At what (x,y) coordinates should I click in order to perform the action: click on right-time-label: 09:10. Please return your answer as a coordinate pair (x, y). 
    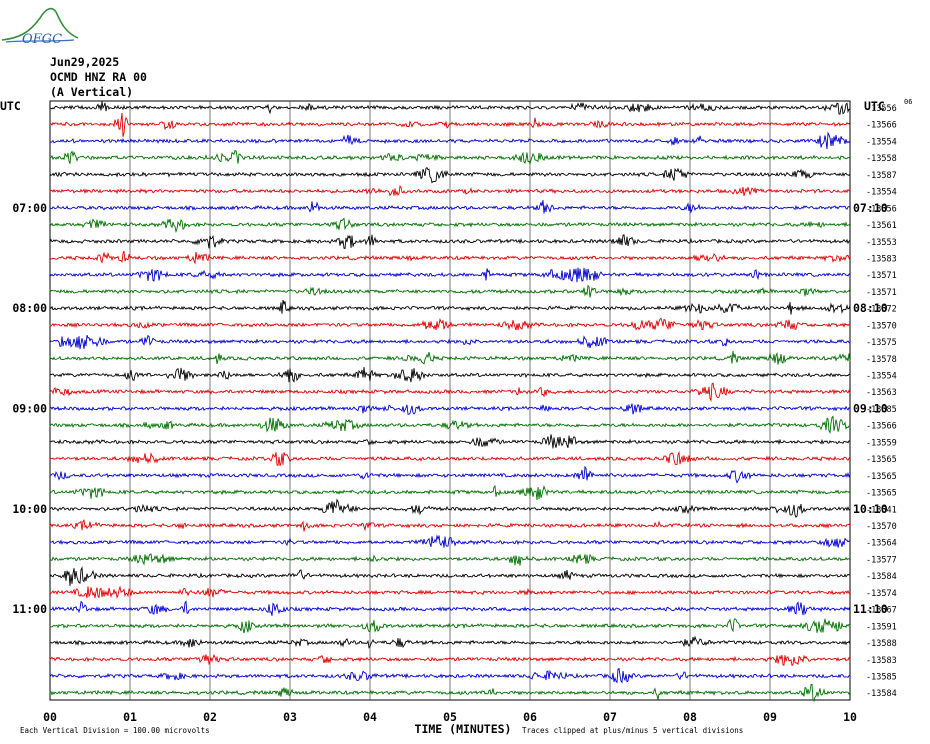
    Looking at the image, I should click on (870, 408).